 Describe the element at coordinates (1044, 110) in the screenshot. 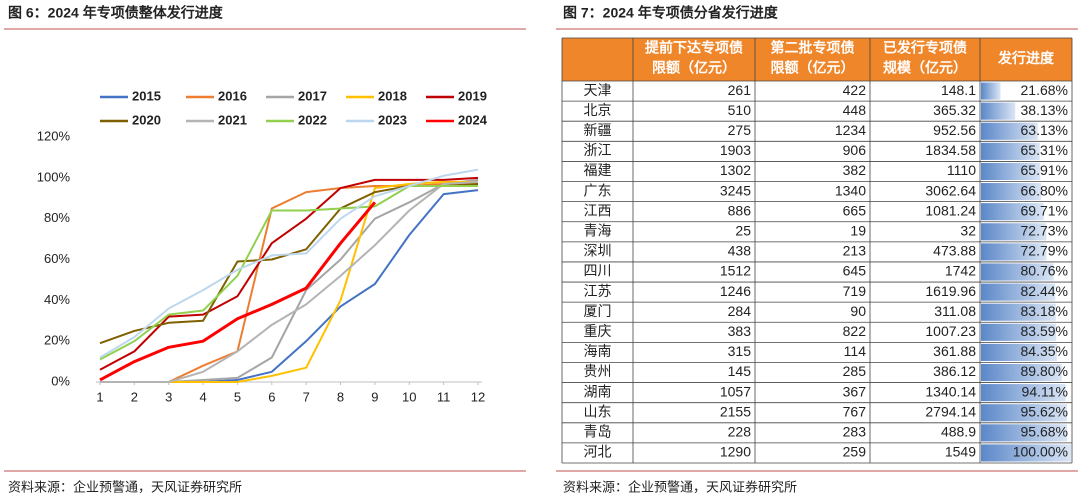

I see `cell: 38.13%` at that location.